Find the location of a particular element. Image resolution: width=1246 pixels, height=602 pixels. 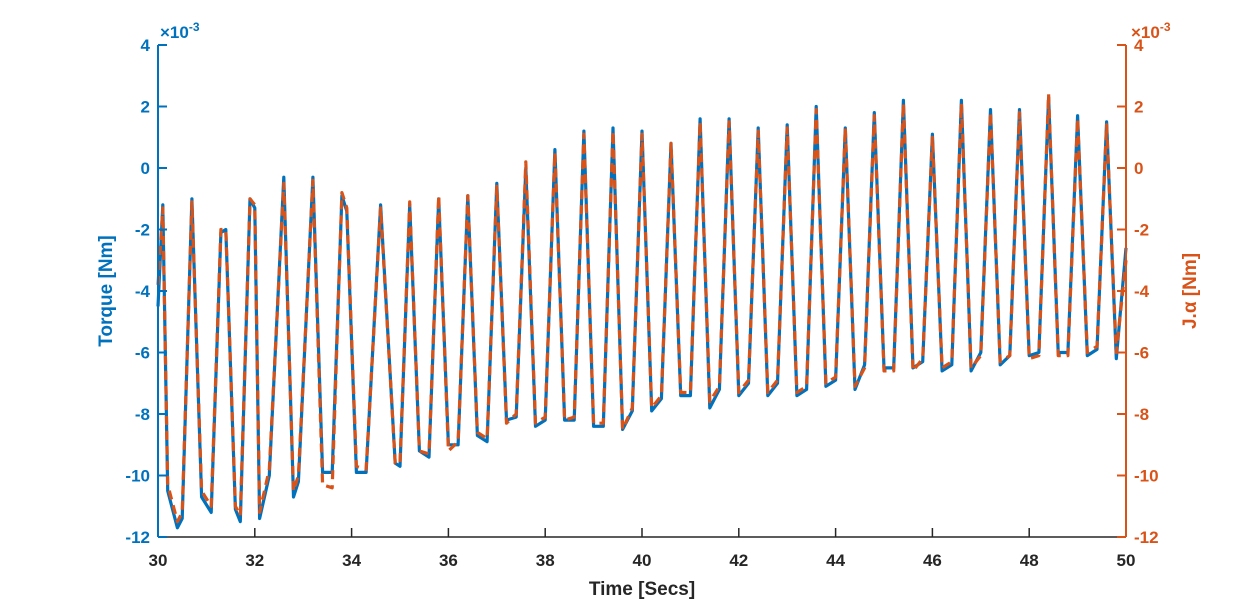

left-exponent-label: ×10⁻³ is located at coordinates (180, 31).